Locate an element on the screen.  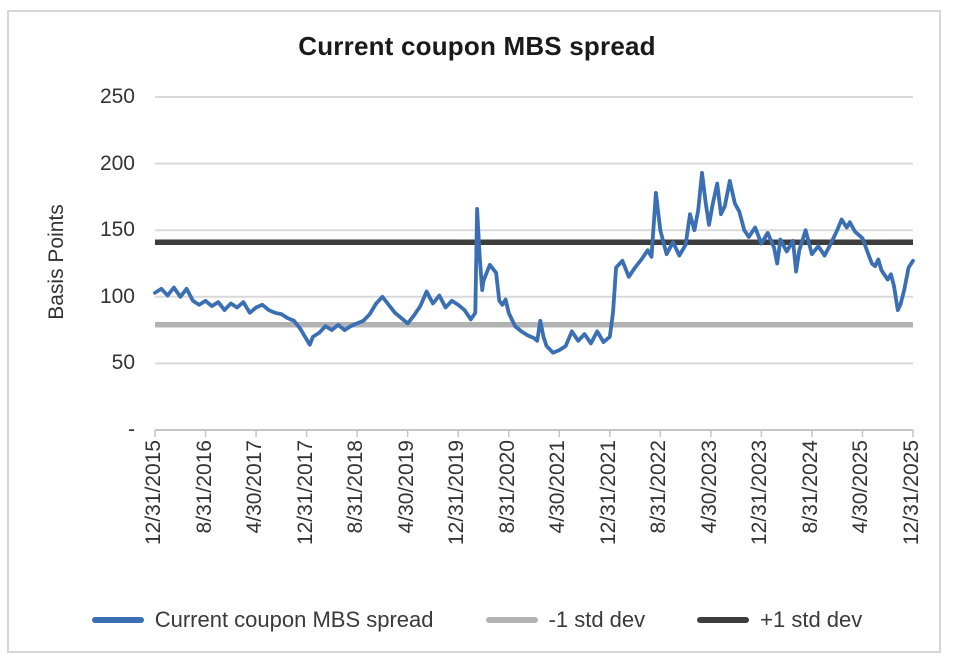
legend-item-minus-std: -1 std dev is located at coordinates (565, 620).